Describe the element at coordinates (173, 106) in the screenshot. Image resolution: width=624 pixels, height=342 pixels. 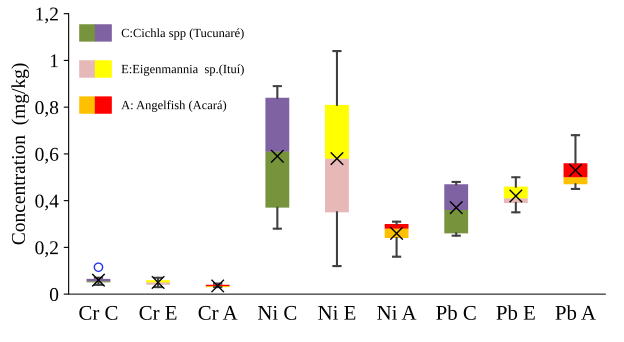
I see `legend-label: A: Angelfish (Acará)` at that location.